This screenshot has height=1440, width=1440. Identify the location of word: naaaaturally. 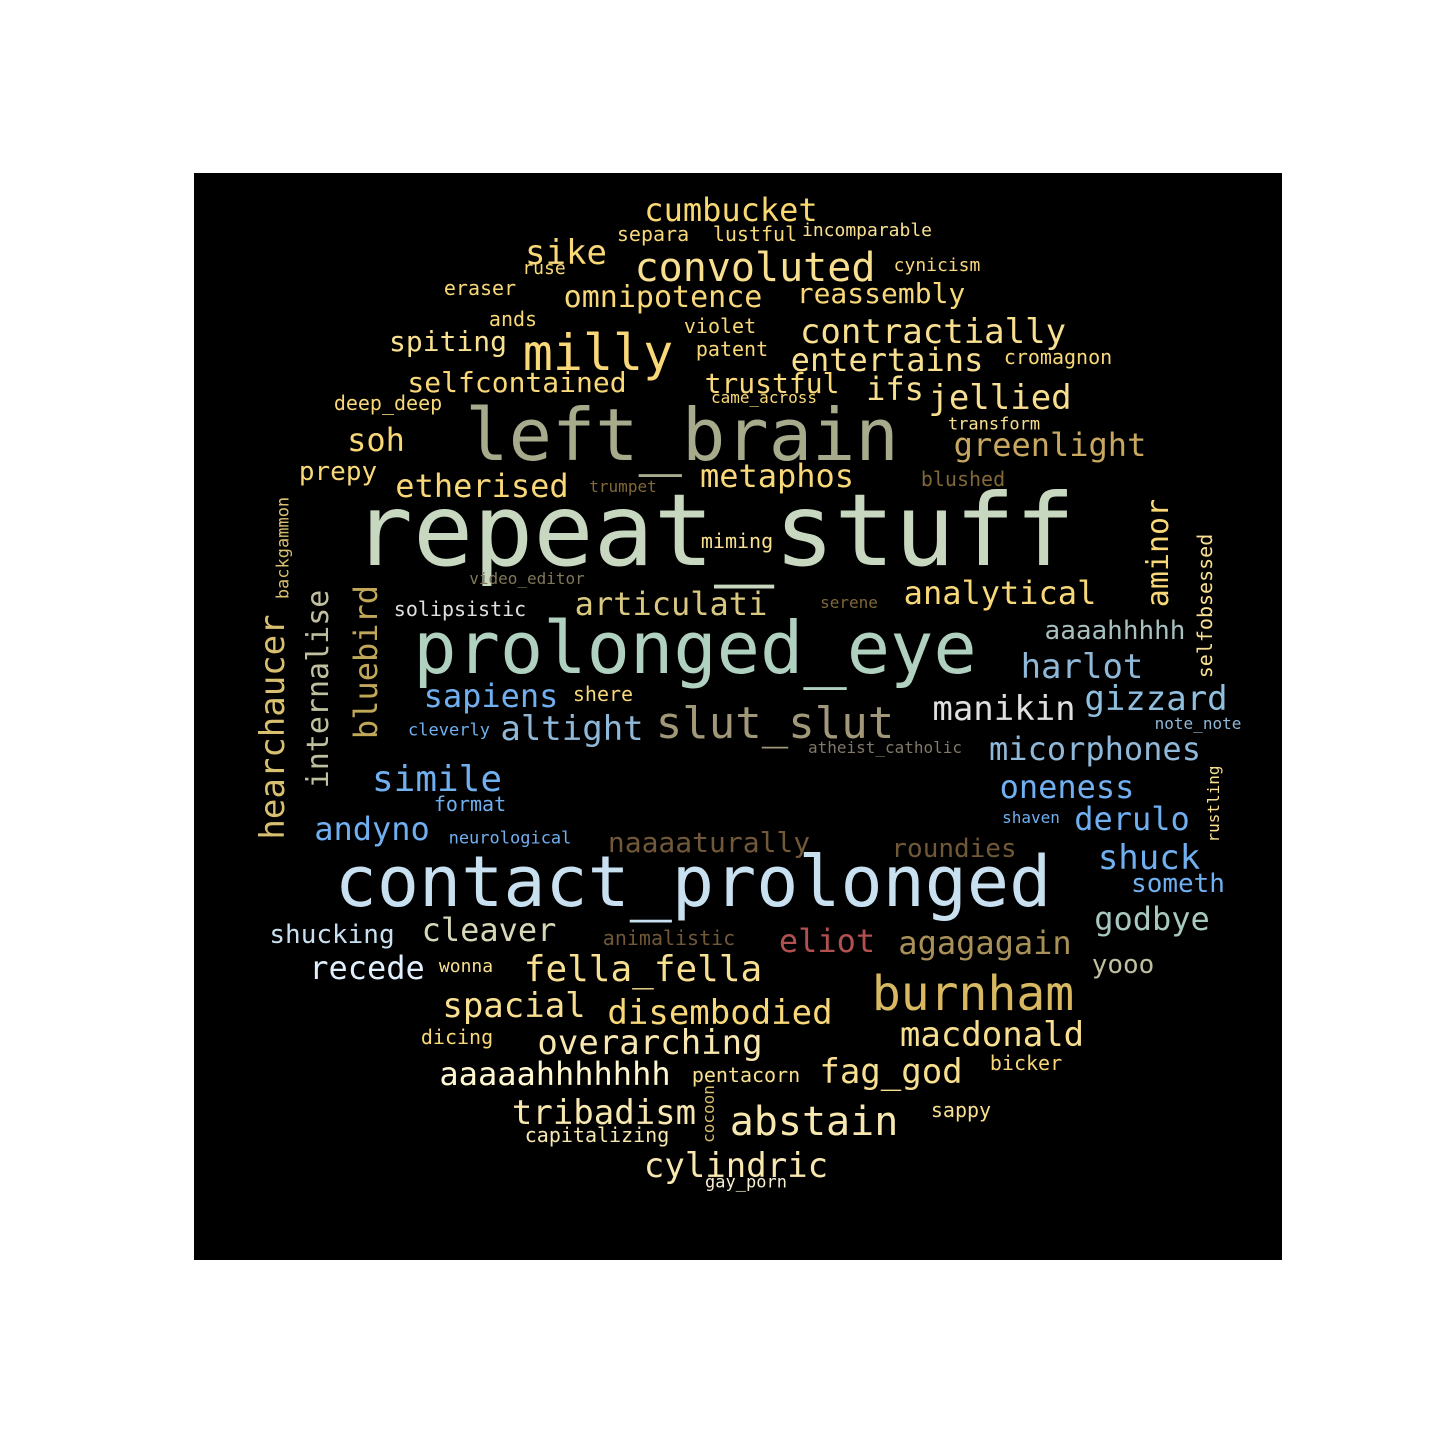
(709, 842).